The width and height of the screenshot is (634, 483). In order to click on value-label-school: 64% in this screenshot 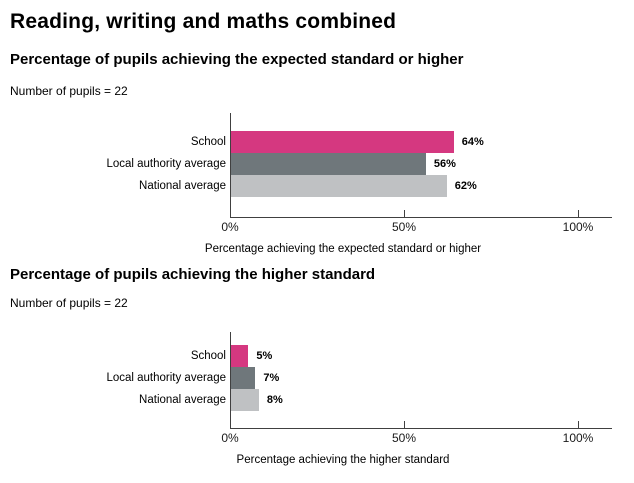, I will do `click(472, 142)`.